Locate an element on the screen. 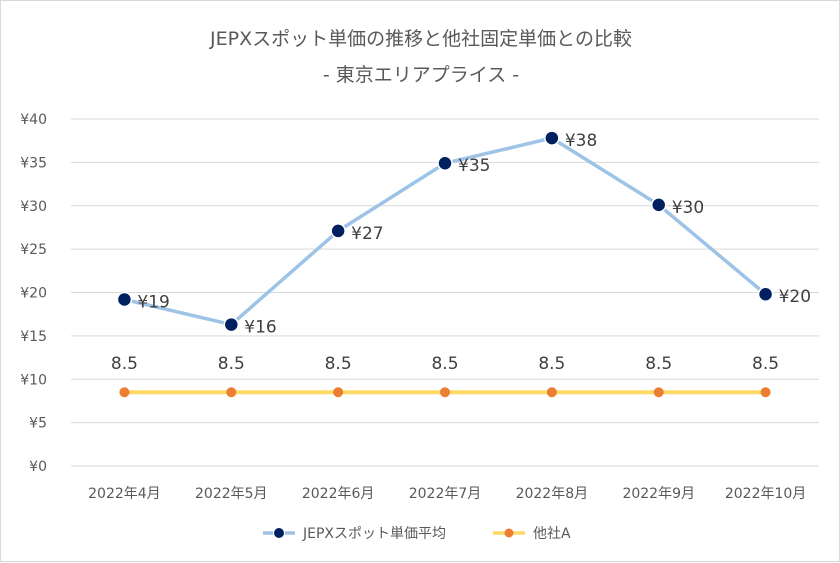  x-tick-label: 2022年5月 is located at coordinates (231, 494).